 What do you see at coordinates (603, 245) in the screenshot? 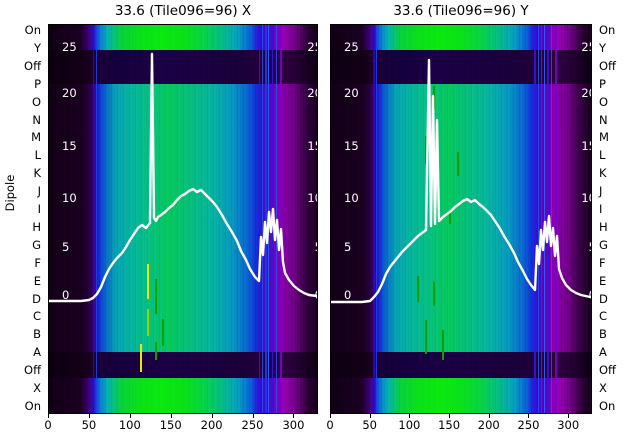
I see `dipole-tick-right-g-12: G` at bounding box center [603, 245].